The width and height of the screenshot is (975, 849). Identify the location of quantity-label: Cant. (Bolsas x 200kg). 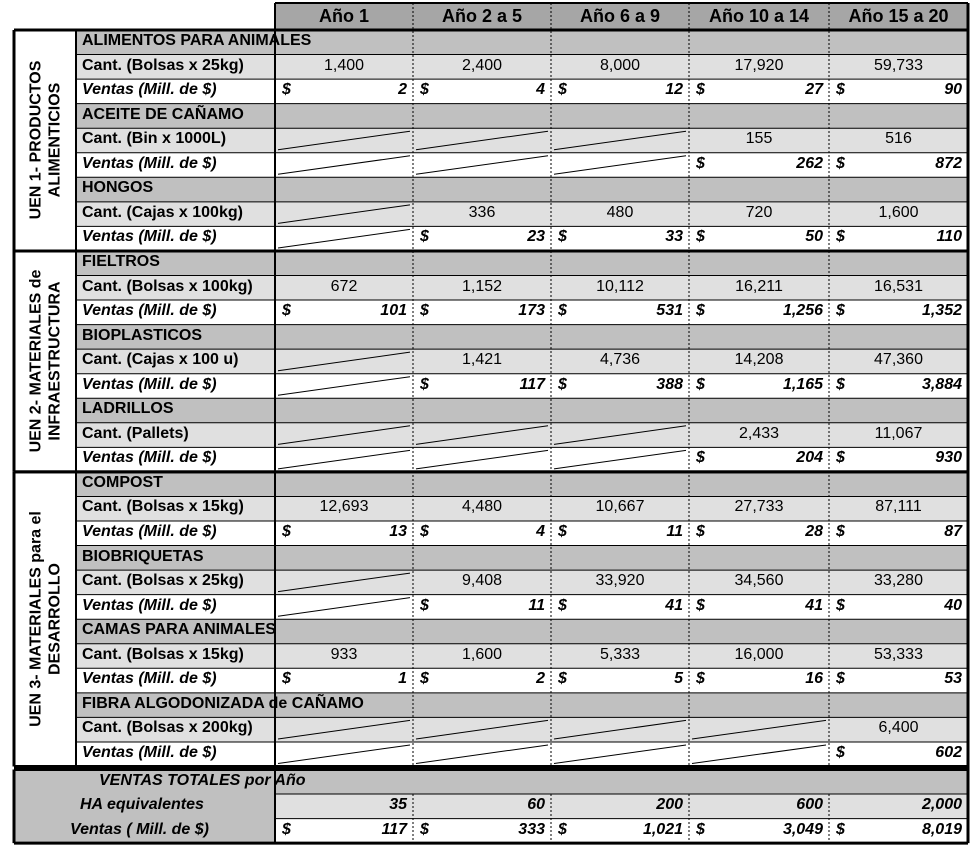
(175, 729).